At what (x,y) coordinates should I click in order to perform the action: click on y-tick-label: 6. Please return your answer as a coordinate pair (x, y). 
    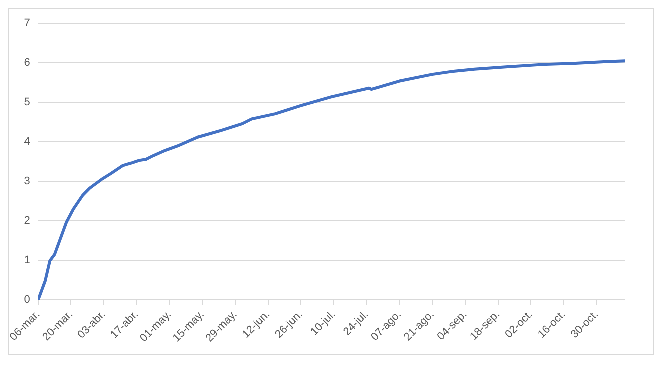
    Looking at the image, I should click on (27, 63).